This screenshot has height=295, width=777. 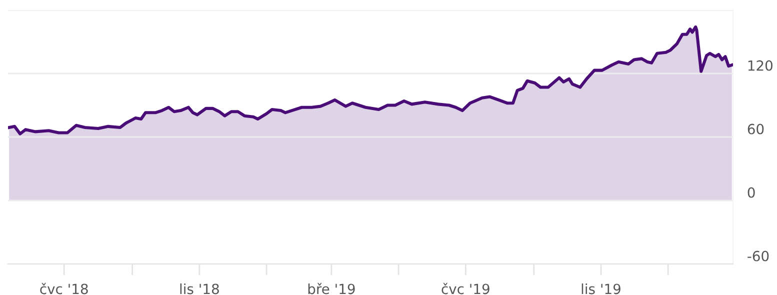 I want to click on y-tick-label: -60, so click(x=758, y=256).